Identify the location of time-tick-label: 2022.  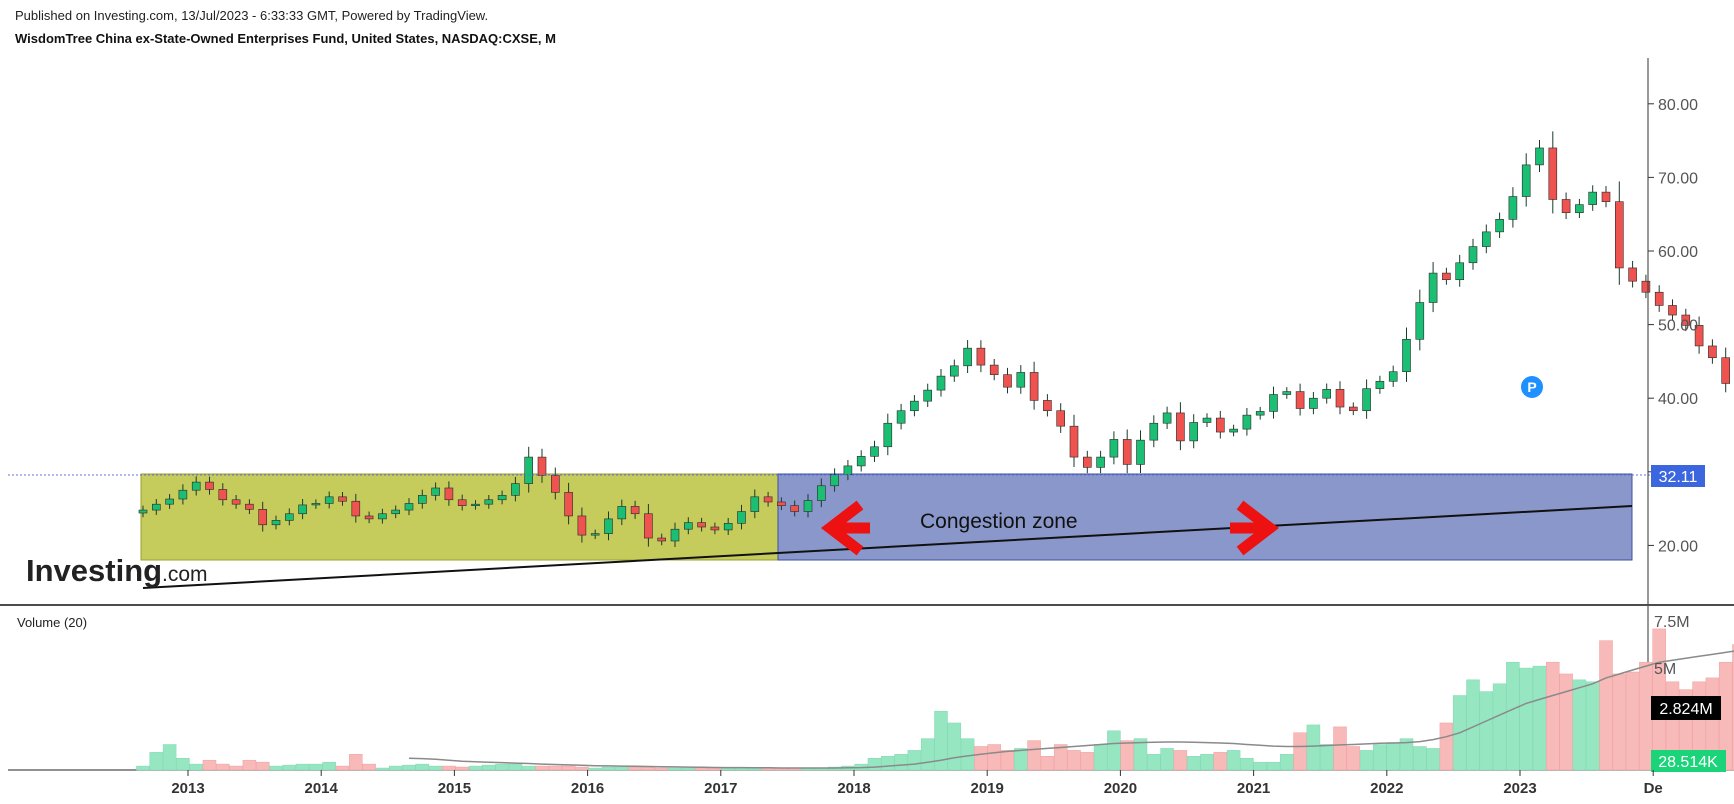
(1386, 788).